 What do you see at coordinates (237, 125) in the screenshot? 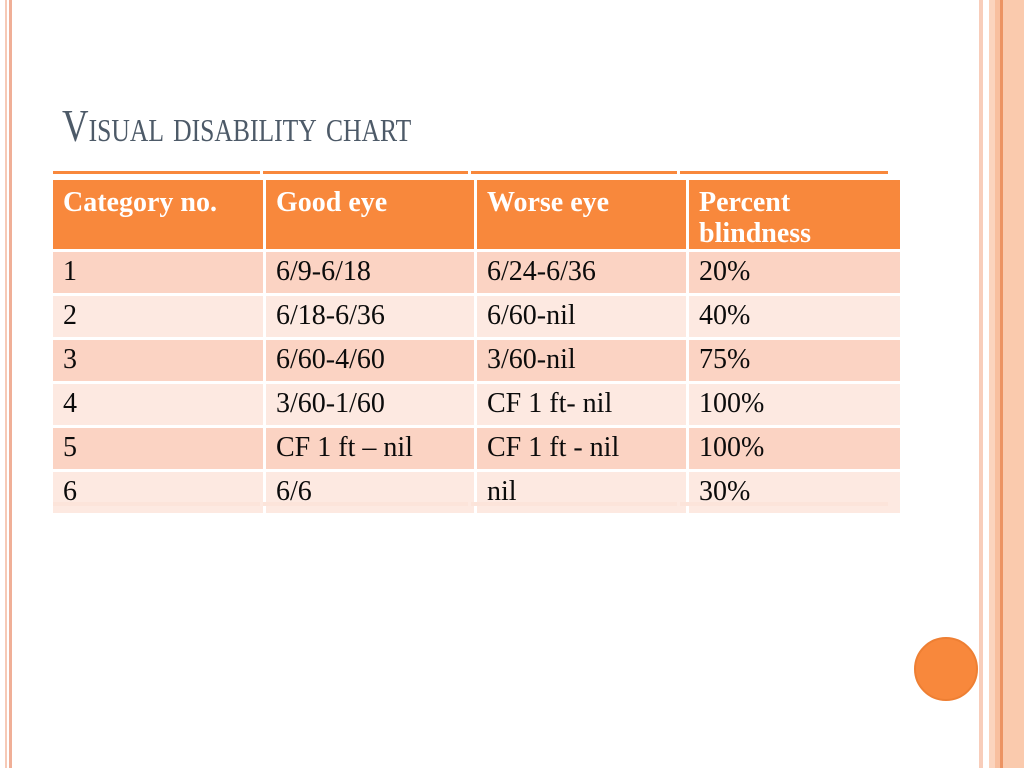
I see `page-title: Visual disability chart` at bounding box center [237, 125].